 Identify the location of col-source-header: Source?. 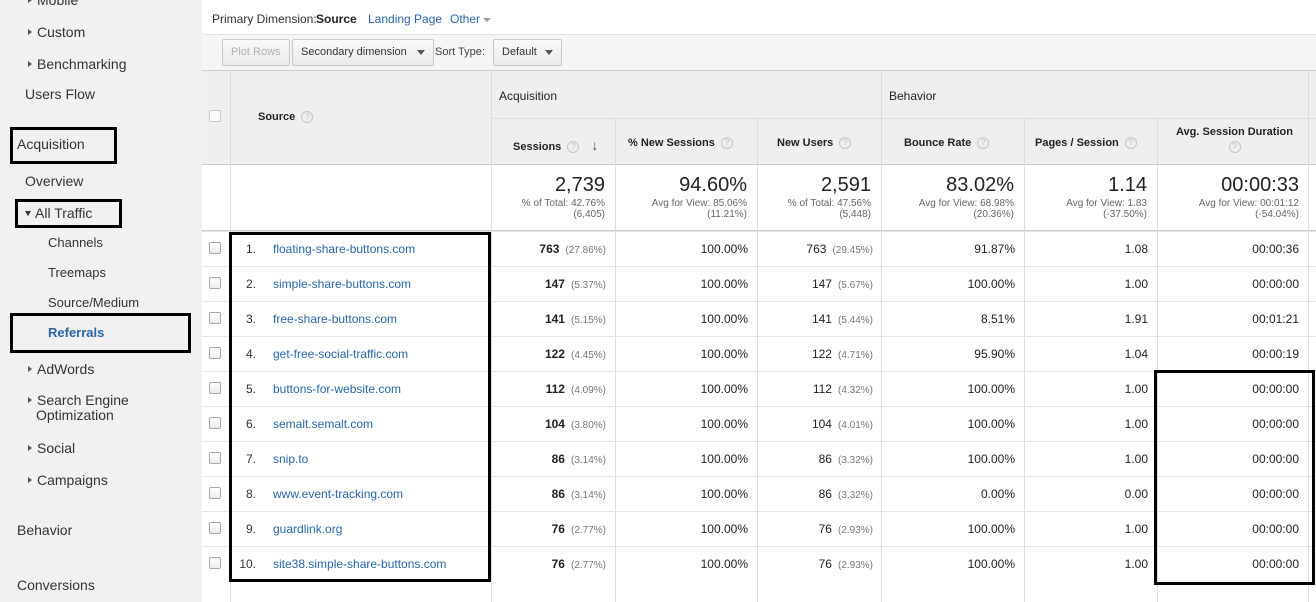
(286, 117).